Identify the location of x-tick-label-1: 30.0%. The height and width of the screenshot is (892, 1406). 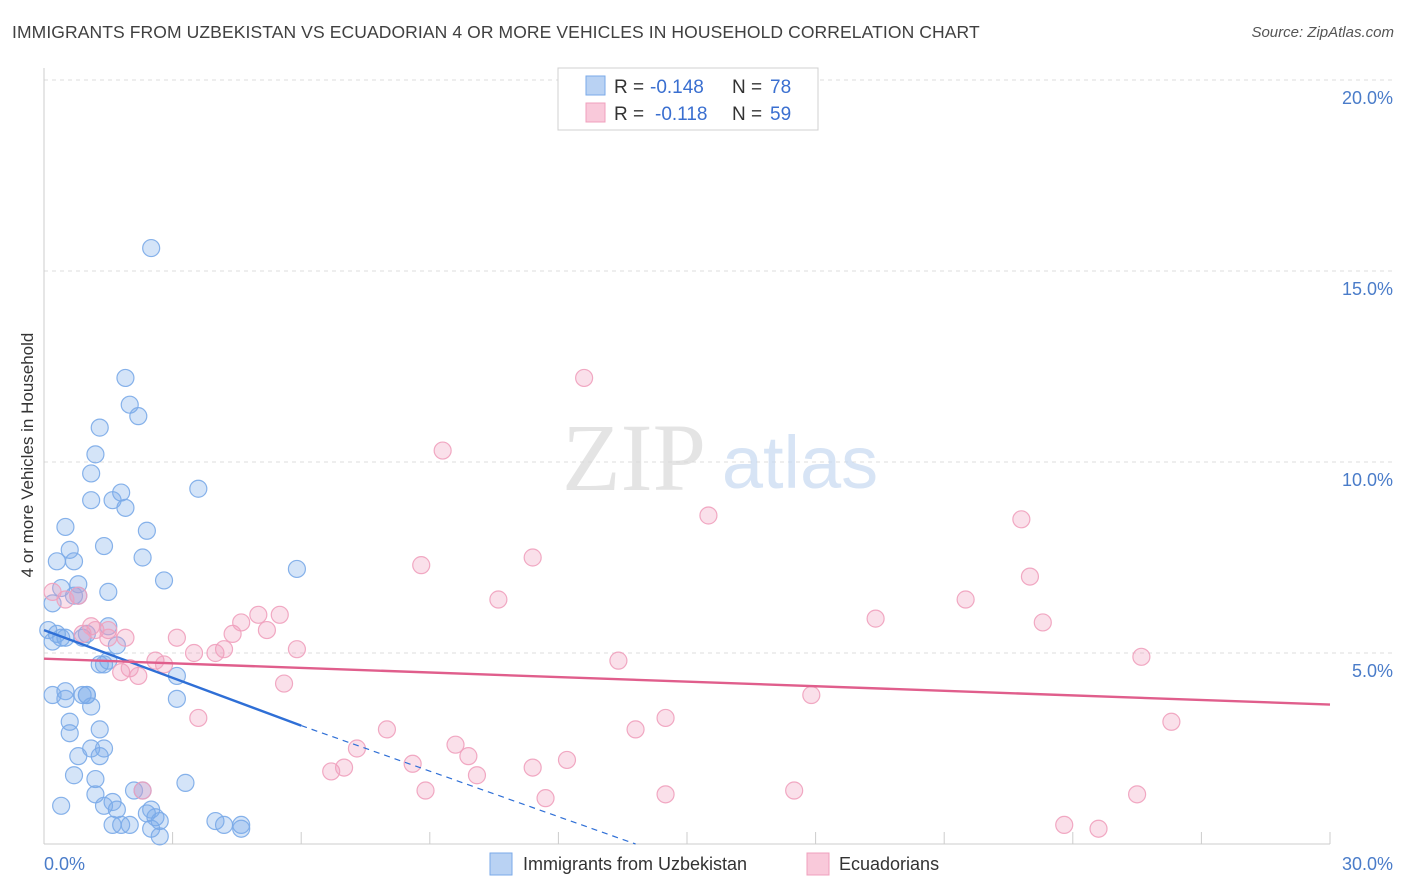
(1367, 864).